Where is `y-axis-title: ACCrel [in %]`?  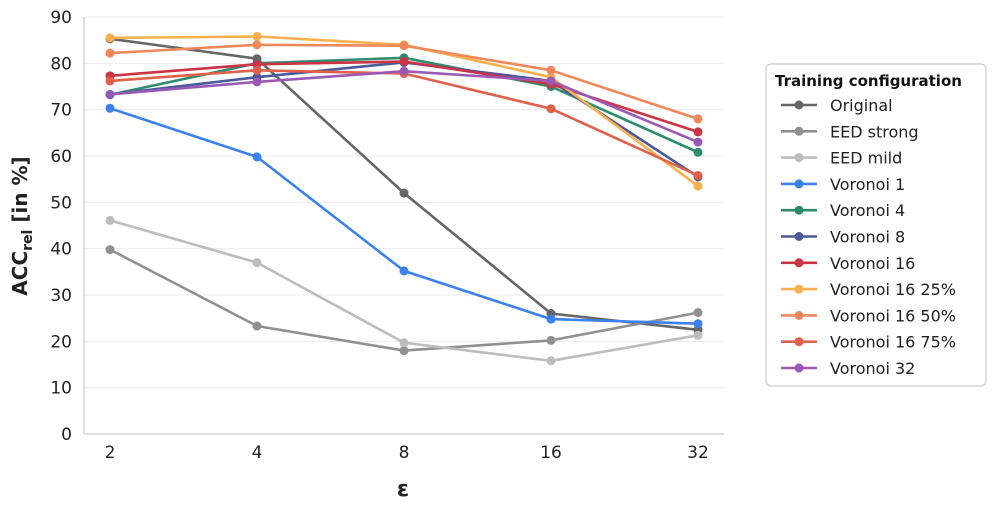
y-axis-title: ACCrel [in %] is located at coordinates (22, 225).